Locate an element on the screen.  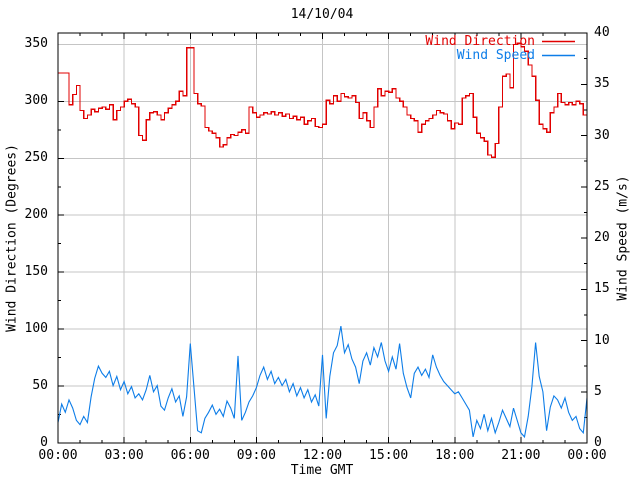
y-right-tick-label: 40 is located at coordinates (602, 32).